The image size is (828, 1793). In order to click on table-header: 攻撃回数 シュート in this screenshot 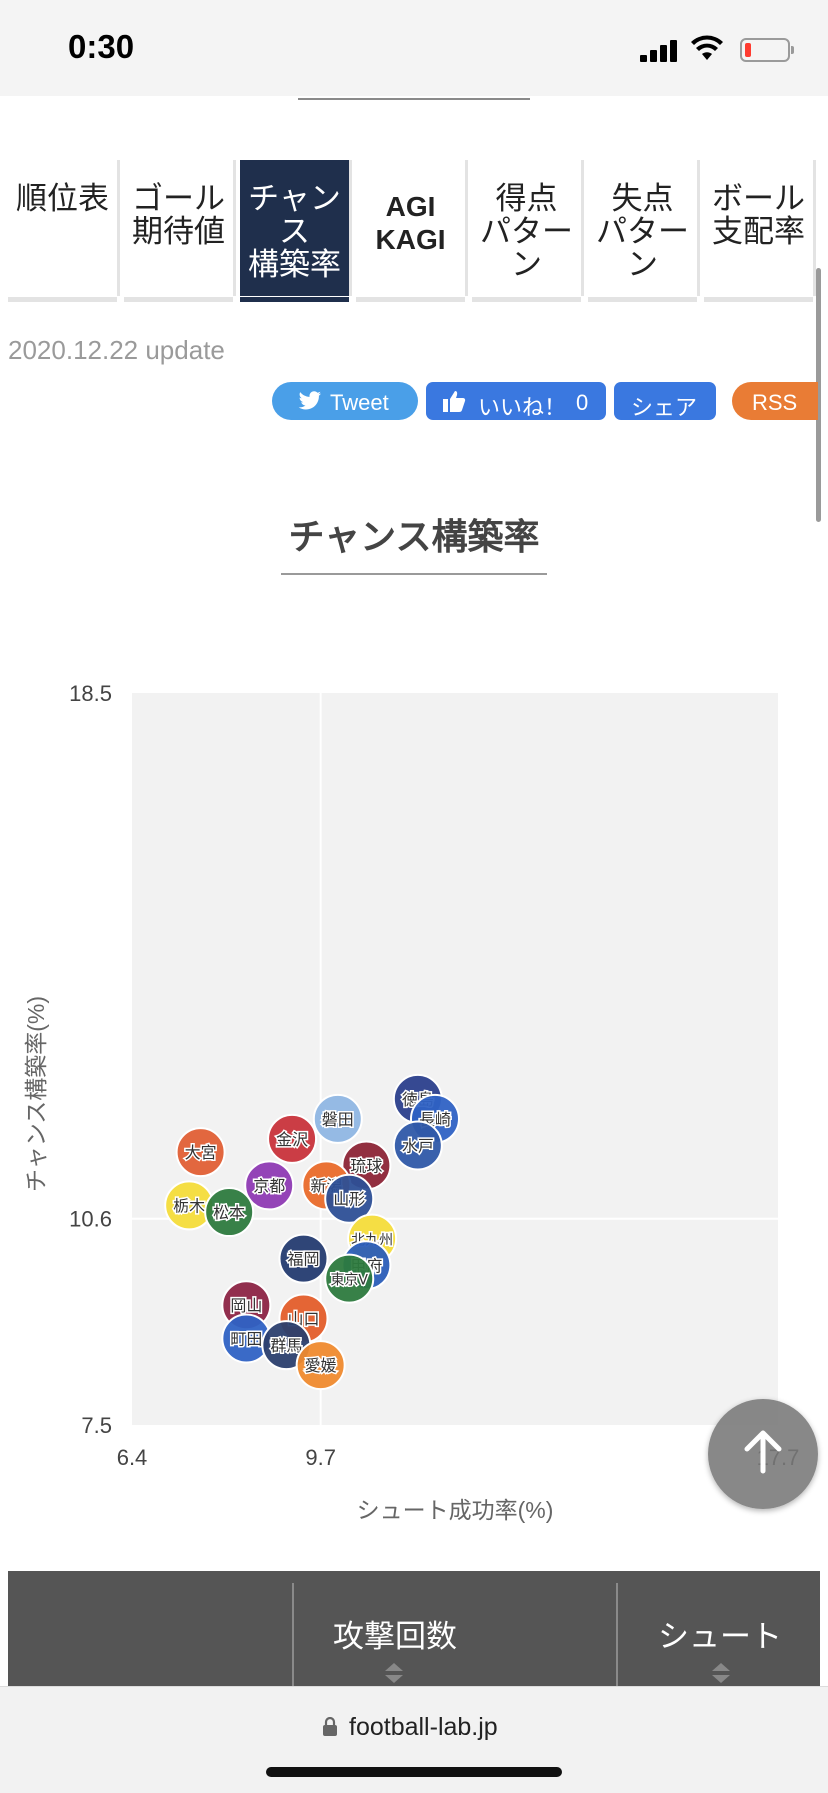, I will do `click(414, 1631)`.